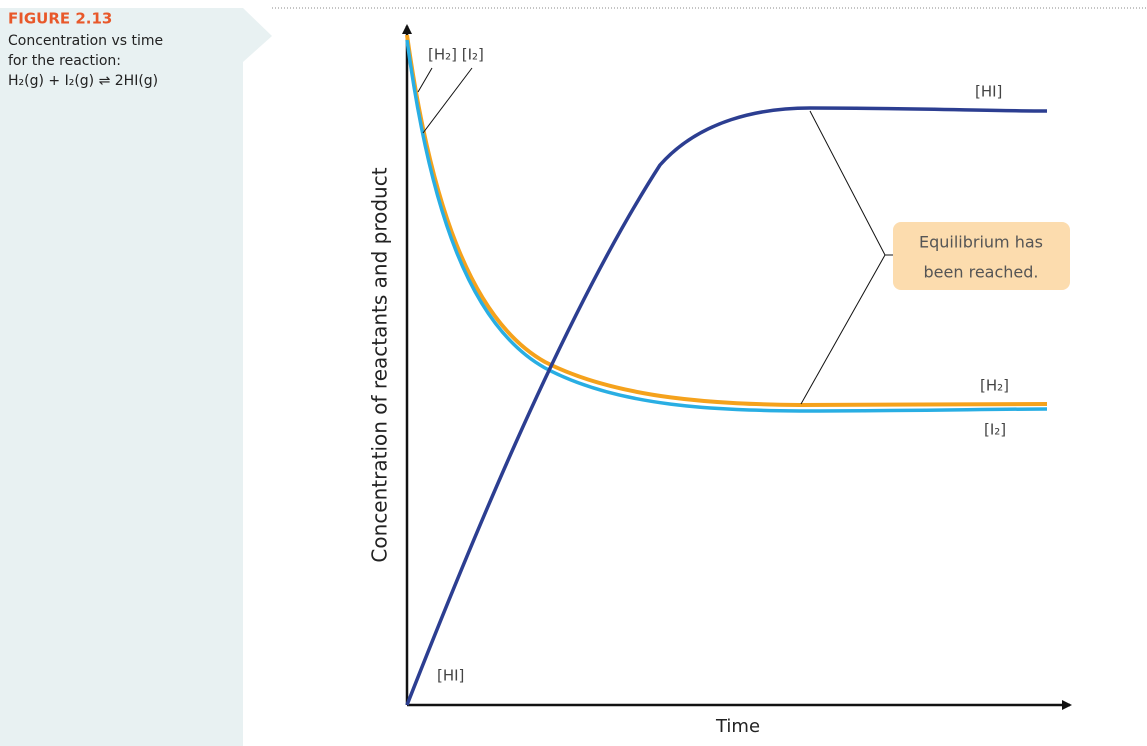 The width and height of the screenshot is (1147, 746). Describe the element at coordinates (64, 61) in the screenshot. I see `caption-line: for the reaction:` at that location.